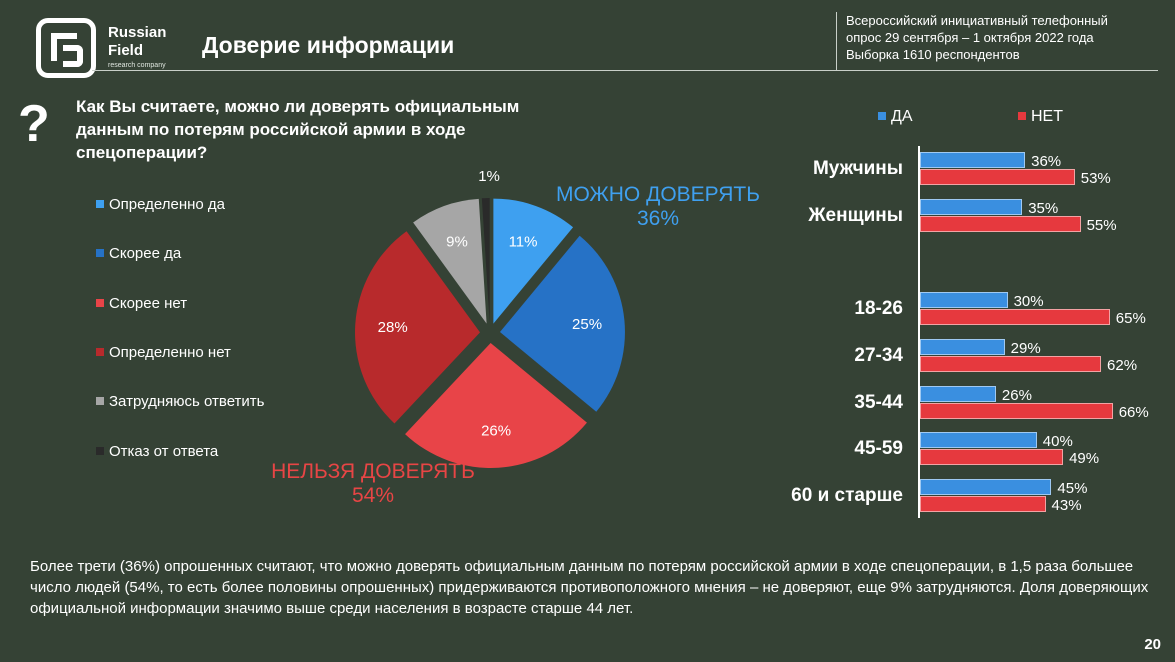 The height and width of the screenshot is (662, 1175). Describe the element at coordinates (882, 116) in the screenshot. I see `bar-legend-da-swatch` at that location.